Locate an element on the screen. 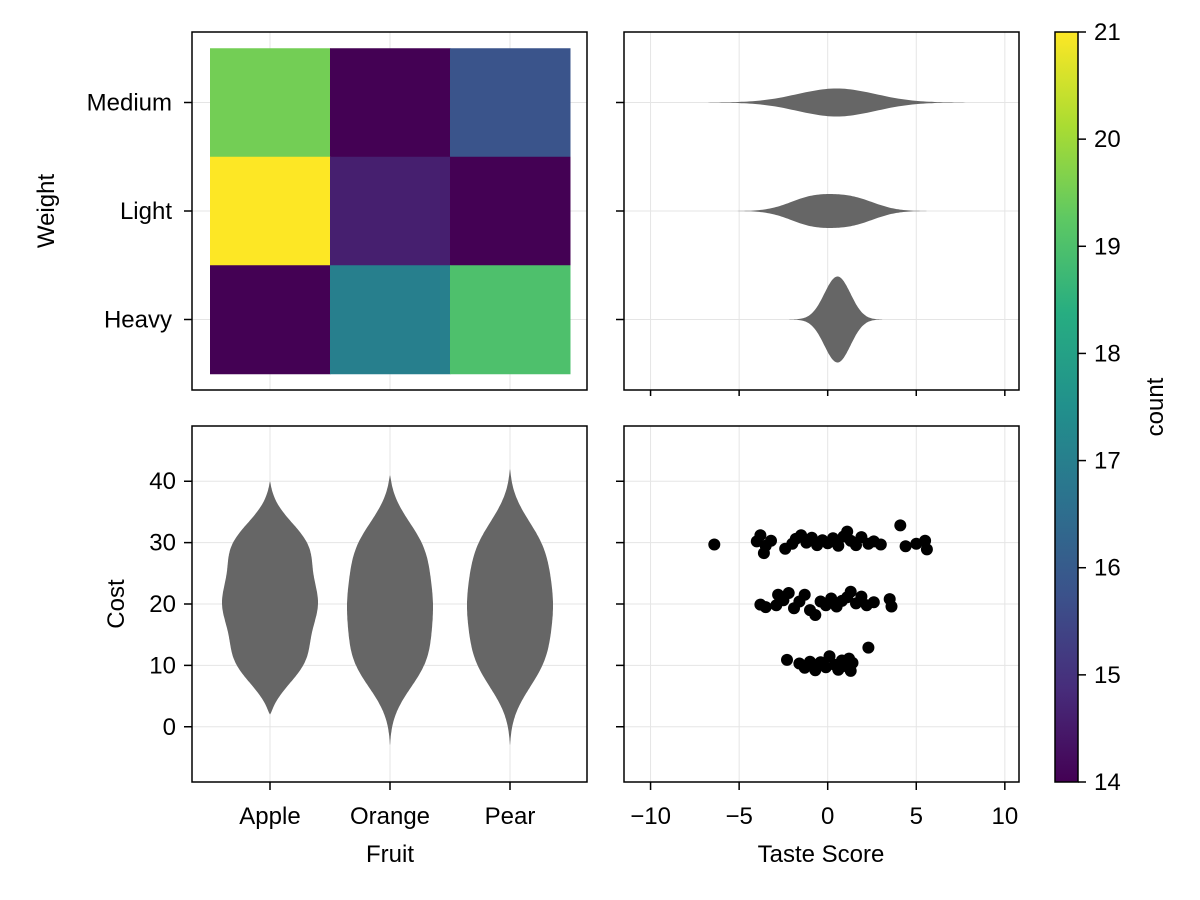 This screenshot has height=900, width=1200. colorbar-tick-label-15: 15 is located at coordinates (1107, 675).